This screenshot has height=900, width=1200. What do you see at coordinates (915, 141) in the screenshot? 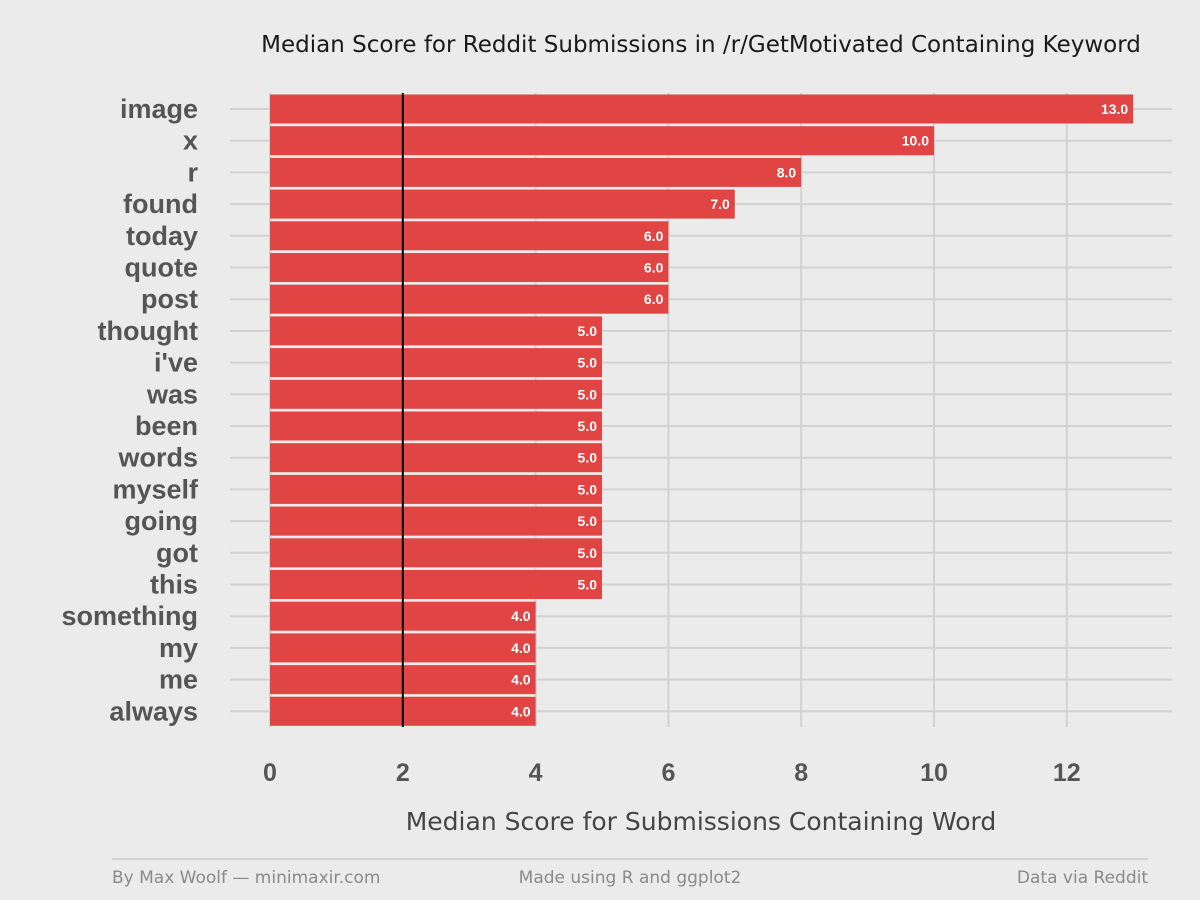
I see `bar-value-label: 10.0` at bounding box center [915, 141].